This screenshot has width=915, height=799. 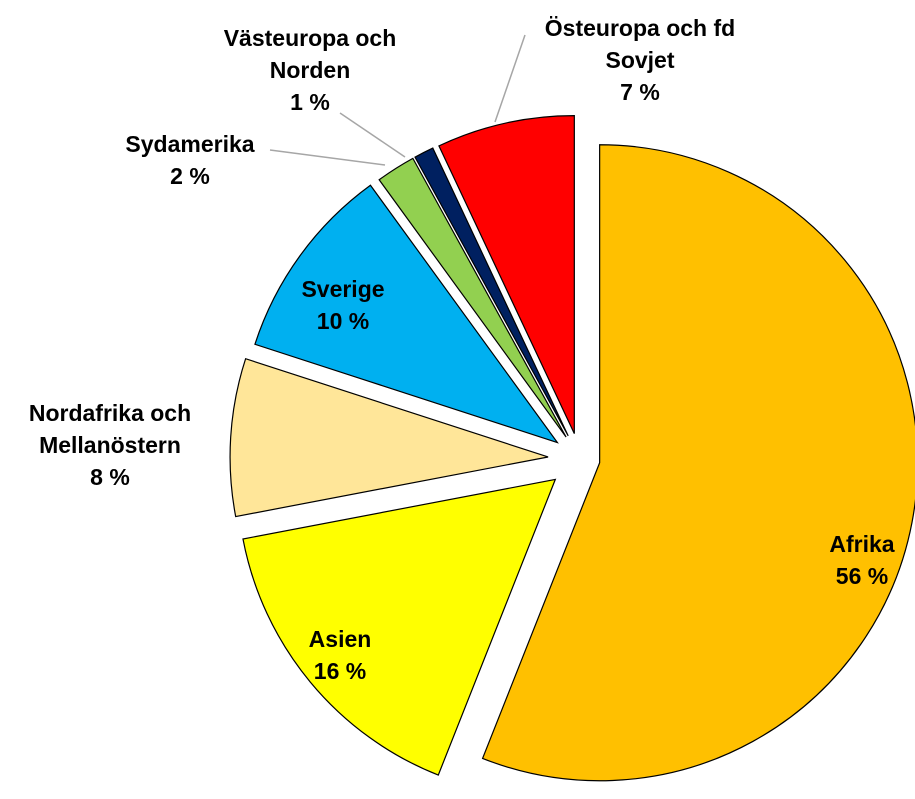 What do you see at coordinates (858, 560) in the screenshot?
I see `data-label: Afrika 56 %` at bounding box center [858, 560].